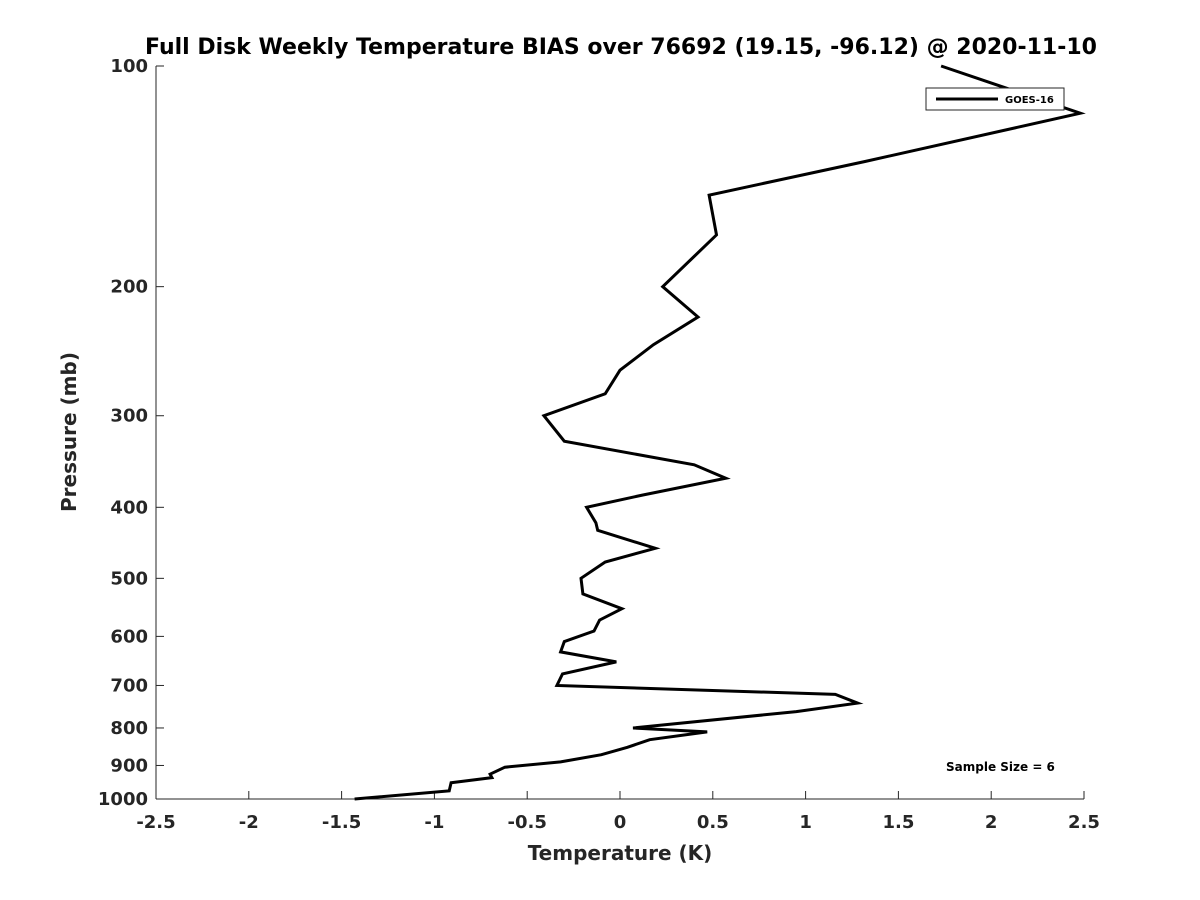  What do you see at coordinates (805, 822) in the screenshot?
I see `x-tick-label: 1` at bounding box center [805, 822].